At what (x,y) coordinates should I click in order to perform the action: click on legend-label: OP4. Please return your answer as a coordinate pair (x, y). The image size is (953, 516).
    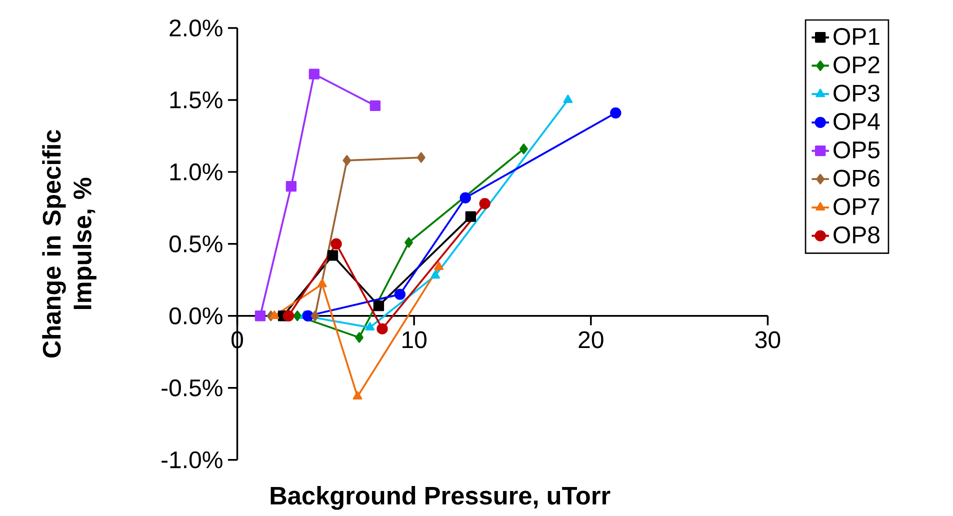
    Looking at the image, I should click on (857, 121).